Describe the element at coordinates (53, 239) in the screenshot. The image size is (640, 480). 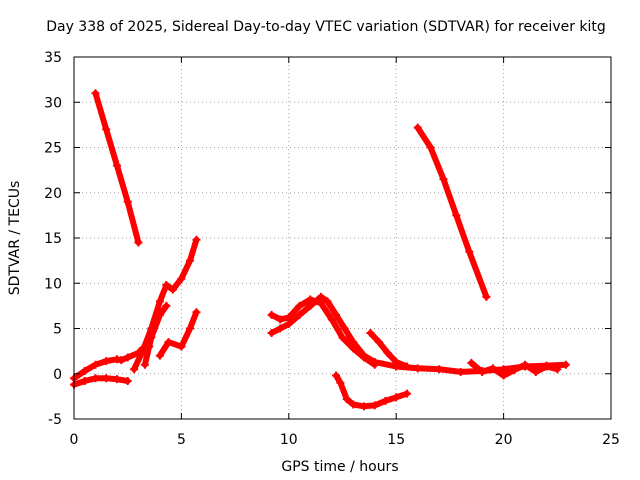
I see `y-tick-label: 15` at that location.